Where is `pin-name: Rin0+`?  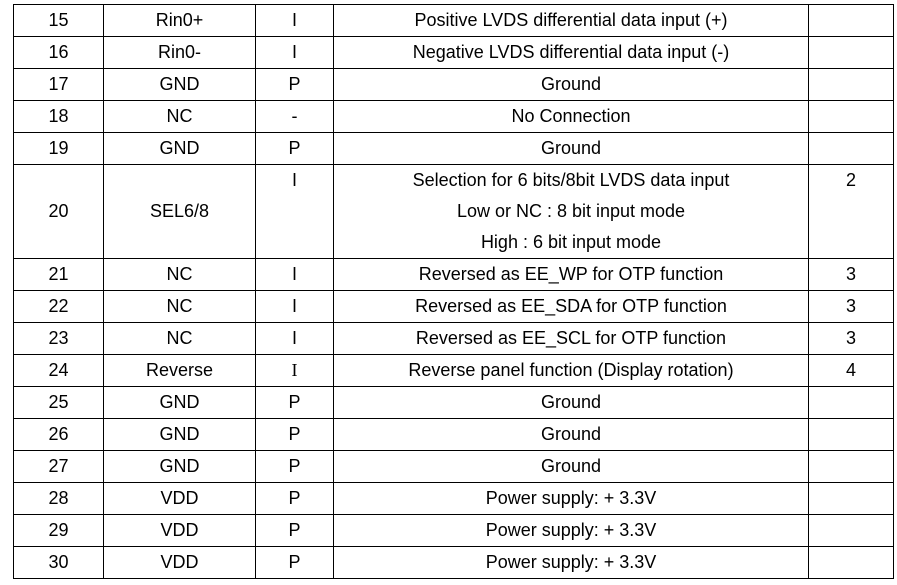 pin-name: Rin0+ is located at coordinates (179, 20).